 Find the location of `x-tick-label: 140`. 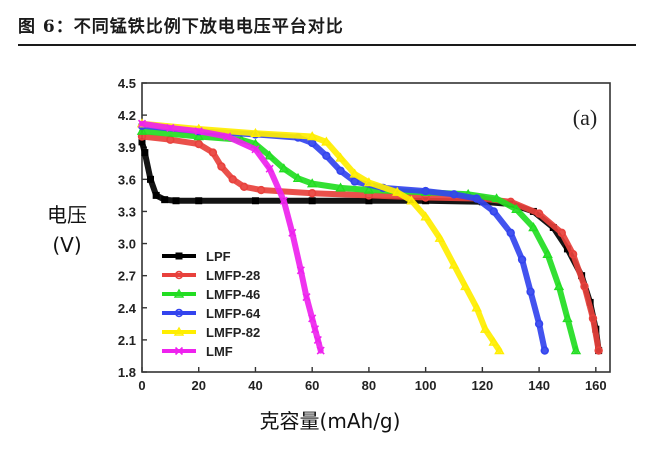

x-tick-label: 140 is located at coordinates (539, 385).